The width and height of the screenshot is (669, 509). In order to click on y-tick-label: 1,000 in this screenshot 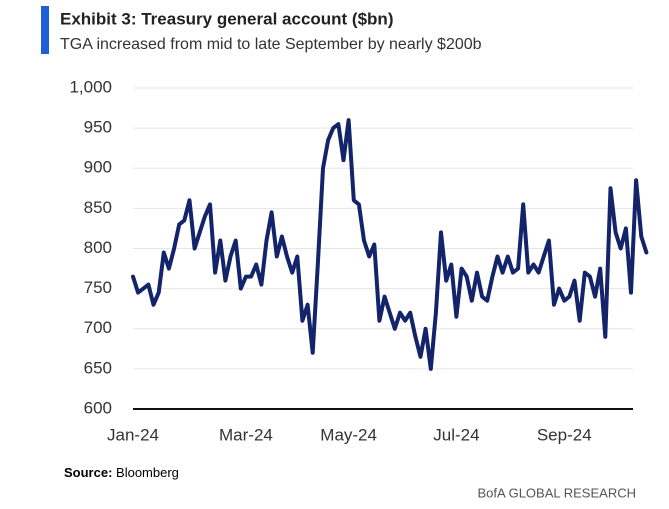, I will do `click(90, 86)`.